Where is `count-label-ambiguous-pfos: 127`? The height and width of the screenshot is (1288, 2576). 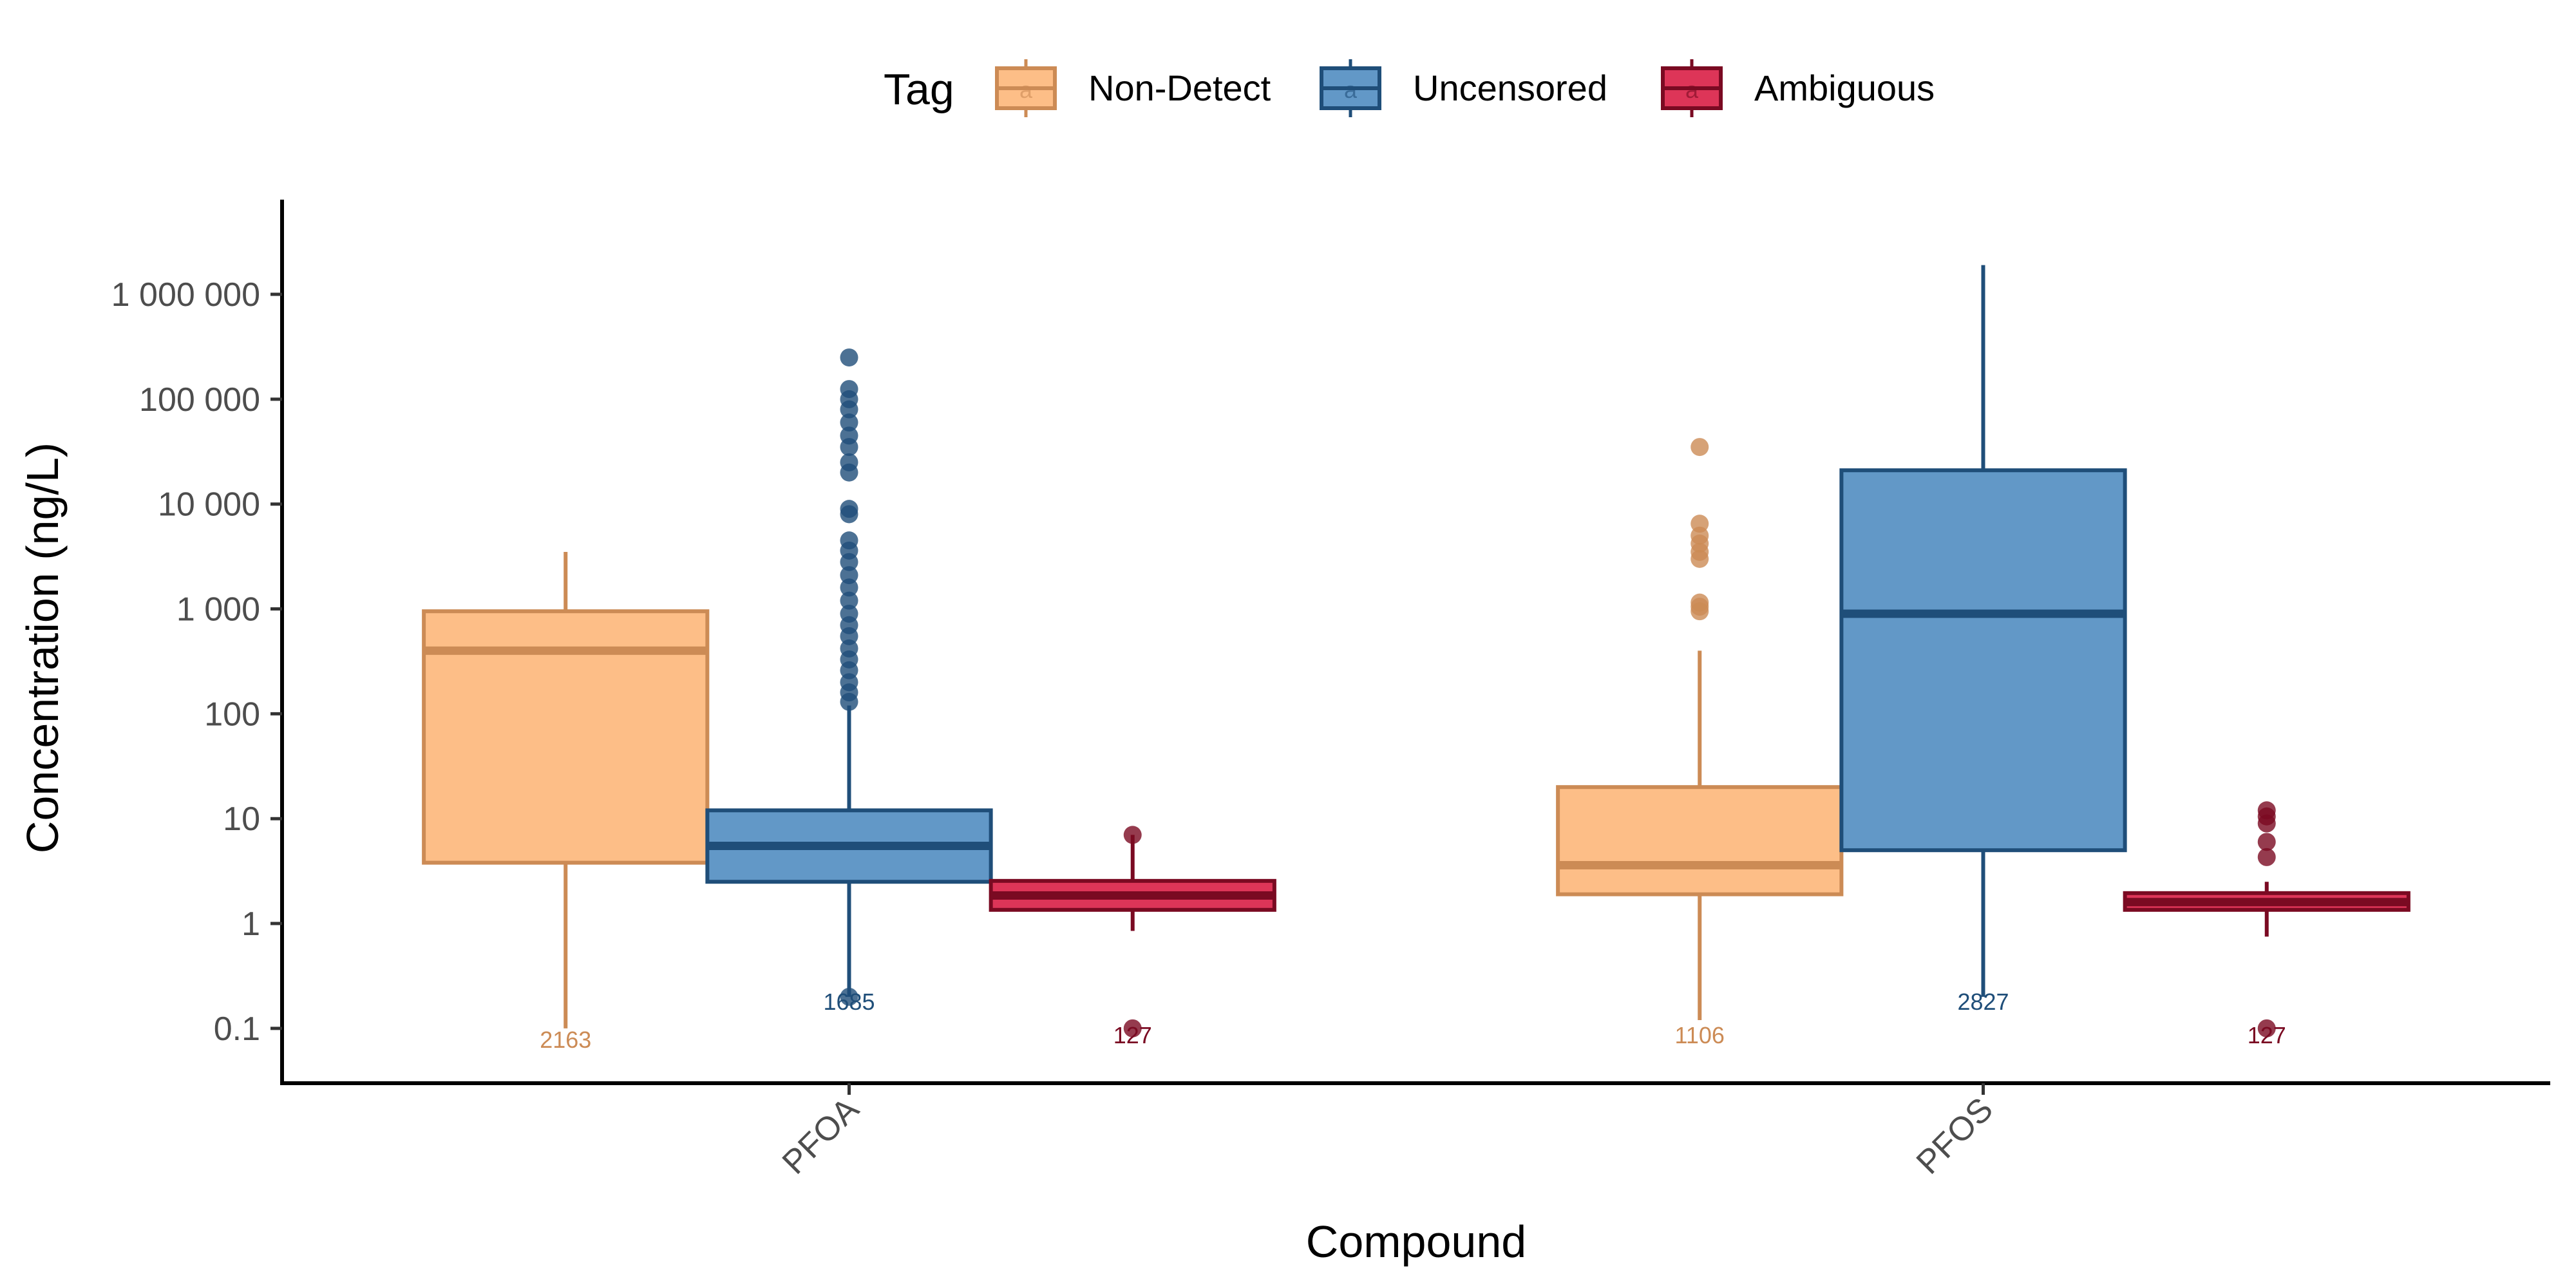
count-label-ambiguous-pfos: 127 is located at coordinates (2267, 1035).